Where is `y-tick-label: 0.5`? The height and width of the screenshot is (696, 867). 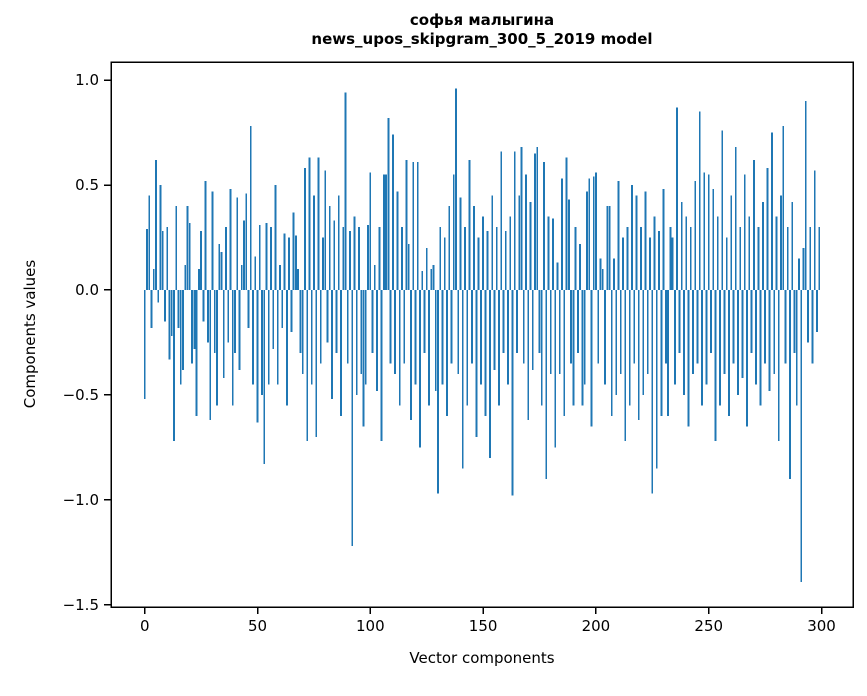 y-tick-label: 0.5 is located at coordinates (87, 185).